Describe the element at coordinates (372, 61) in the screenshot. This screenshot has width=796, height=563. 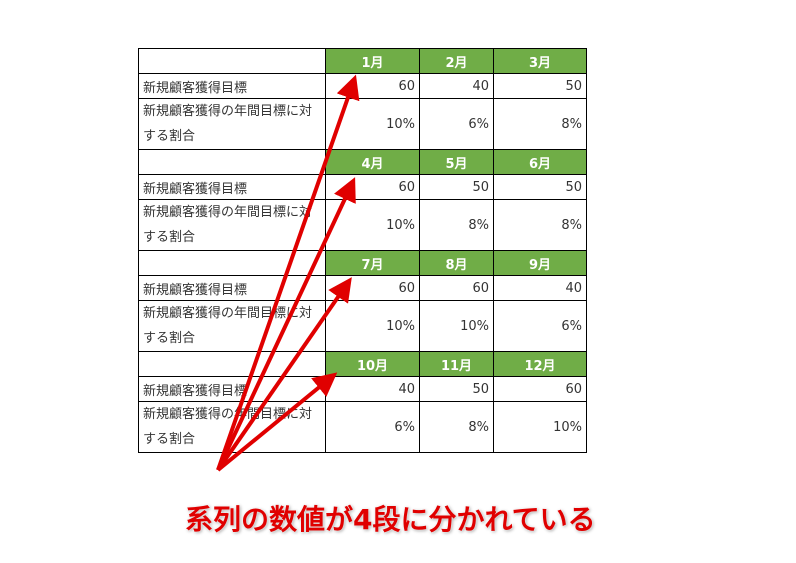
I see `month-header: 1月` at that location.